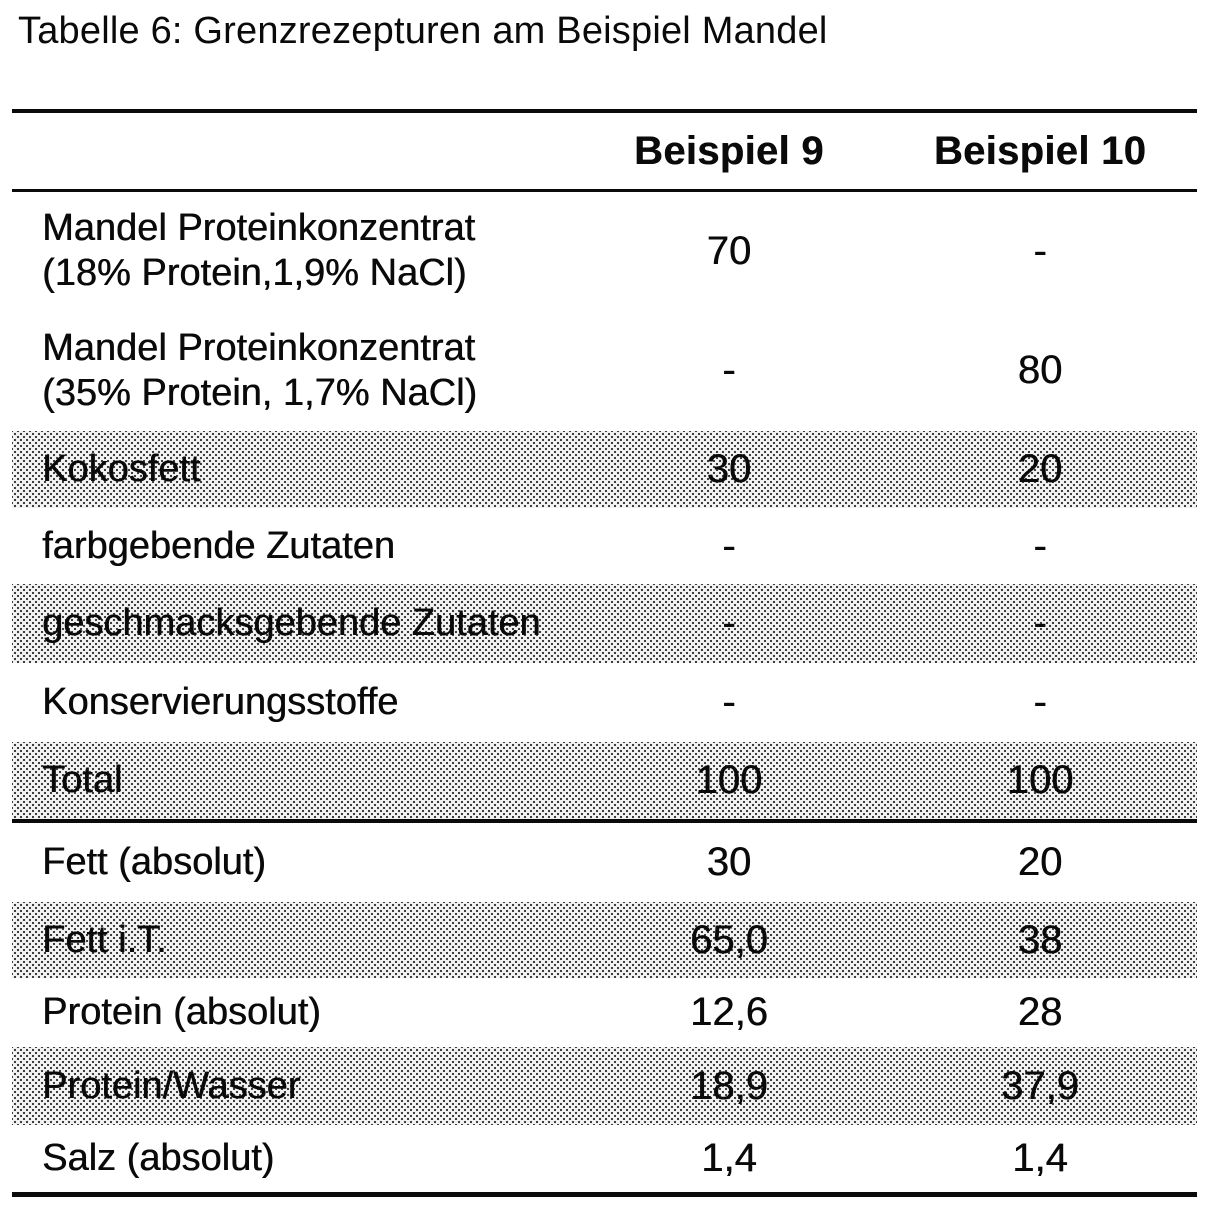  What do you see at coordinates (604, 469) in the screenshot?
I see `table-row-kokosfett: Kokosfett 30 20` at bounding box center [604, 469].